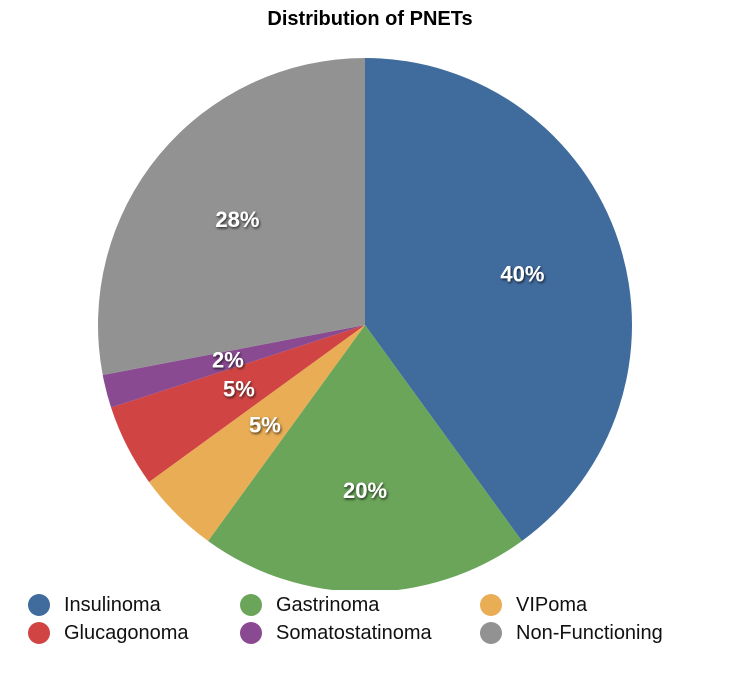  I want to click on pie-slice-glucagonoma, so click(238, 403).